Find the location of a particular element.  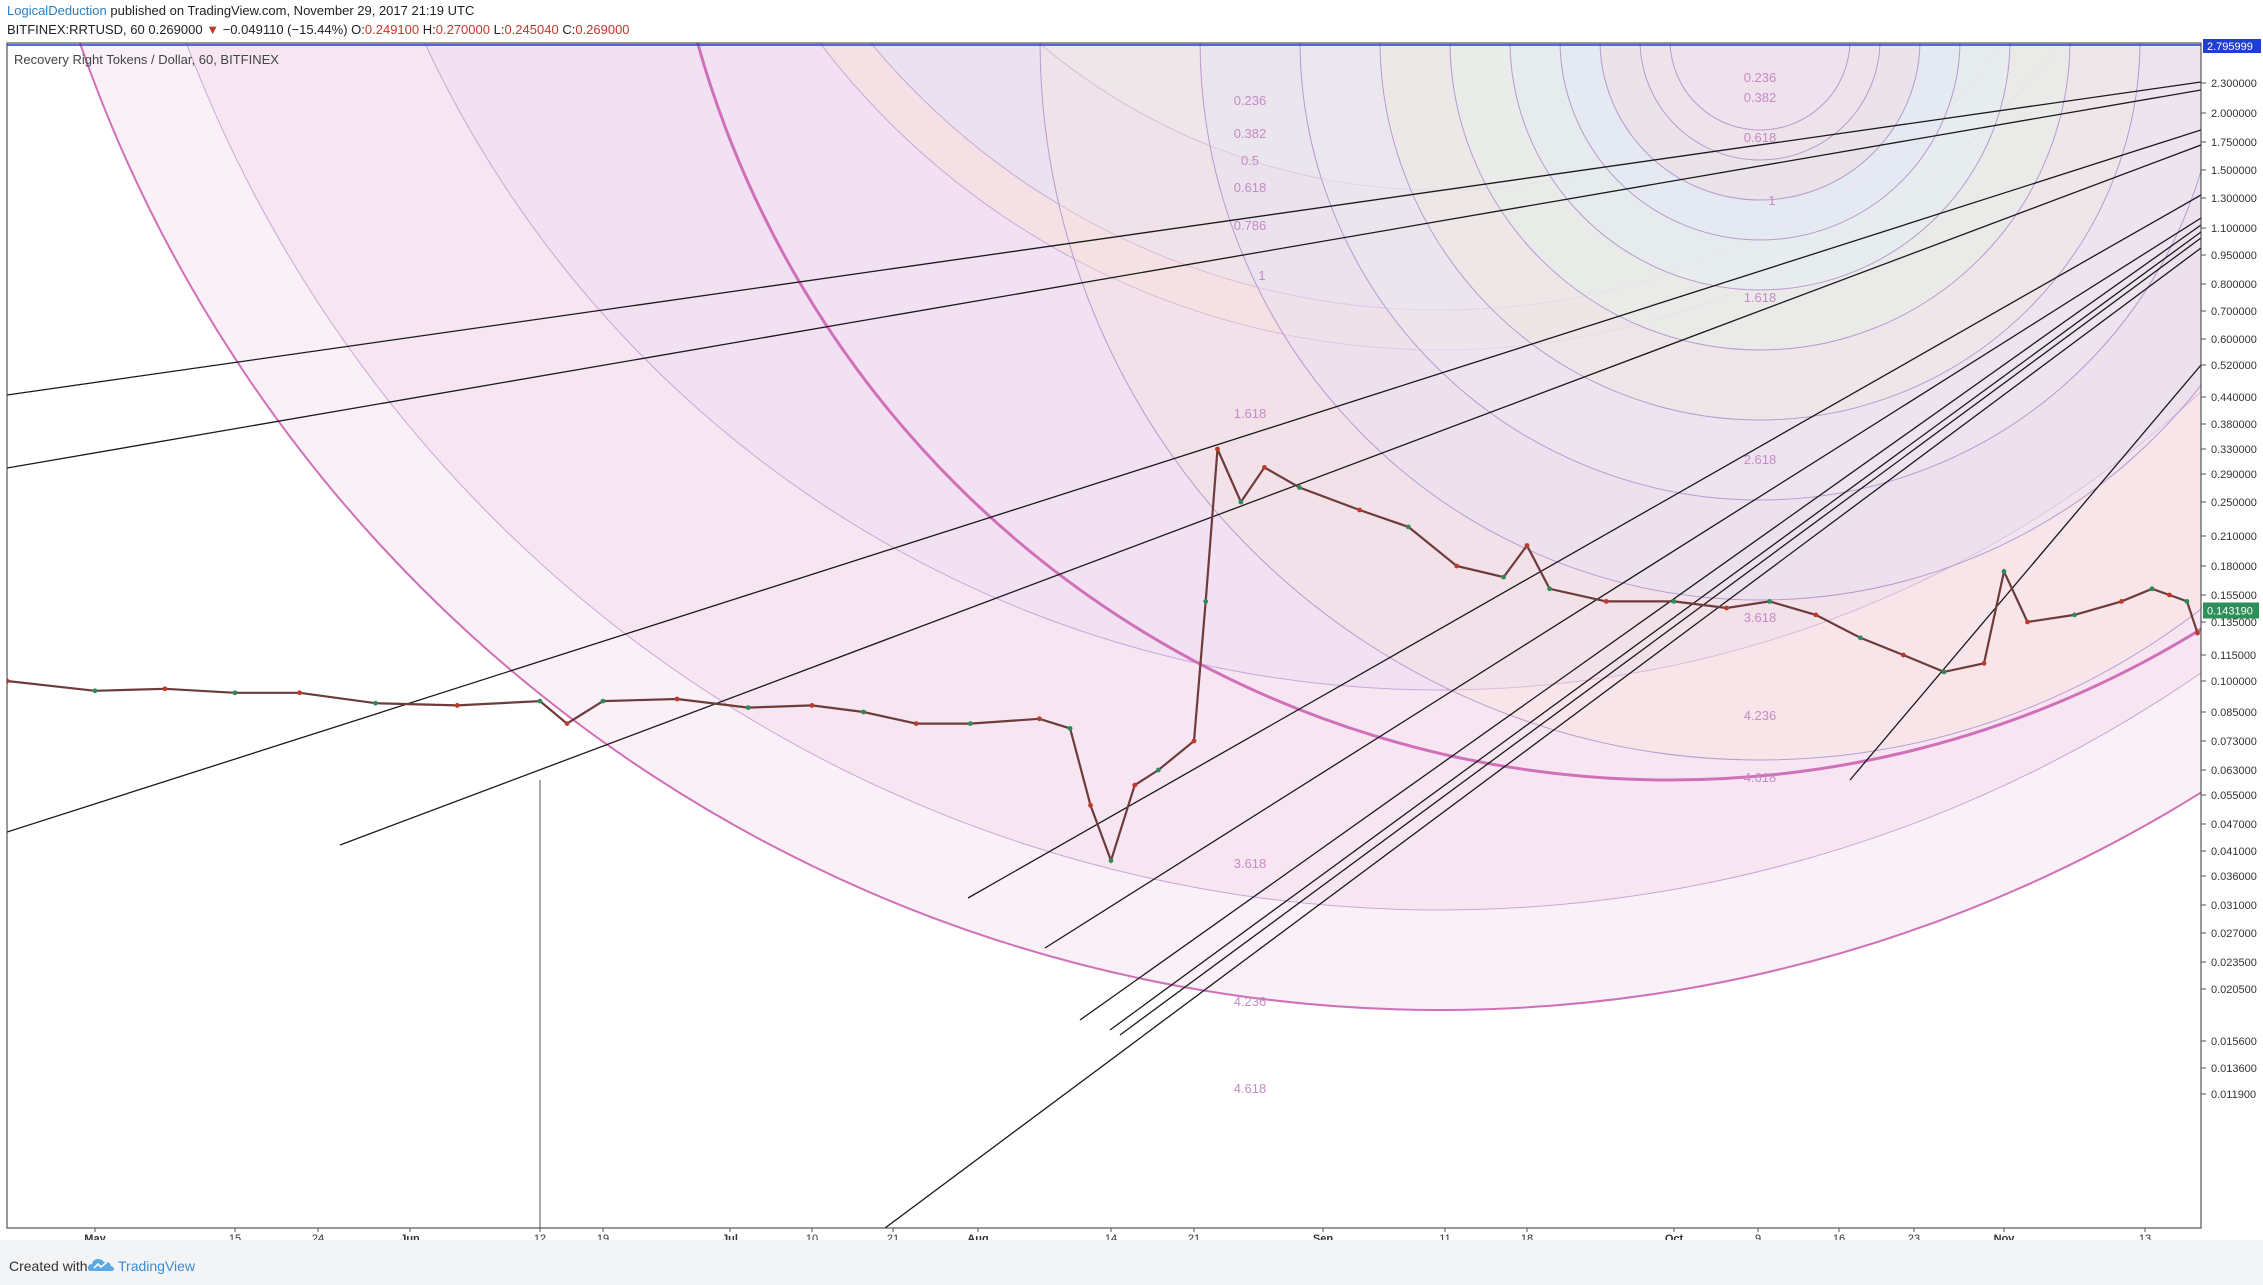

close-label: C: is located at coordinates (569, 29).